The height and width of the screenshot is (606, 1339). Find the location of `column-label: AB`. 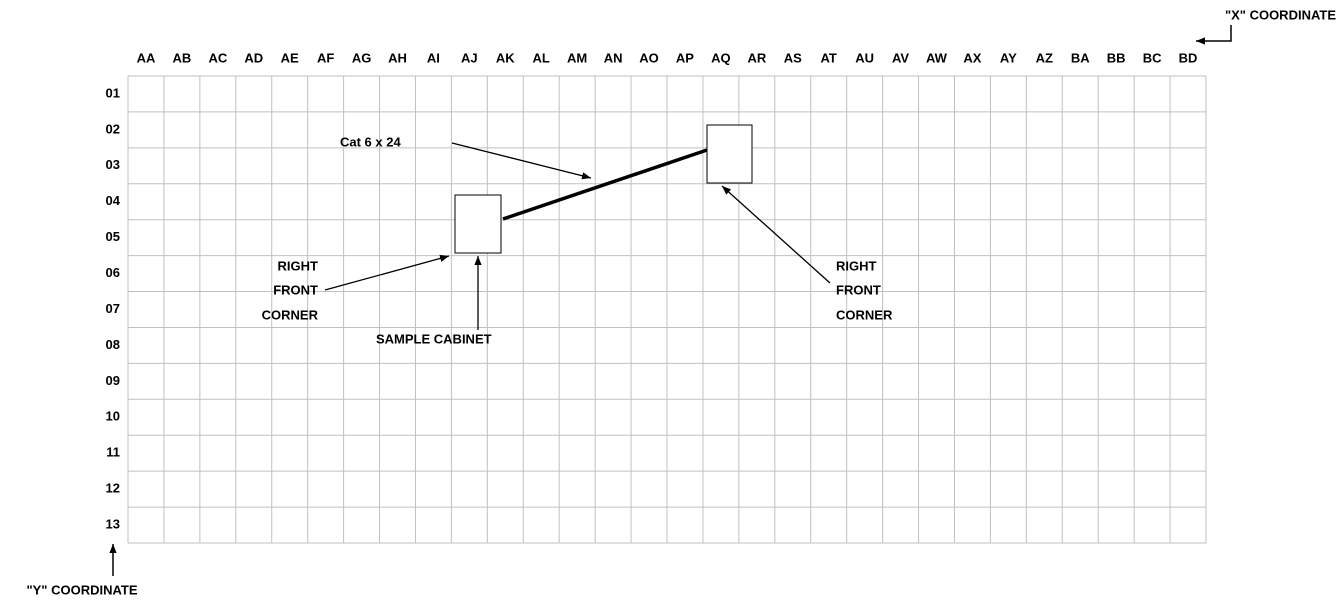

column-label: AB is located at coordinates (182, 57).